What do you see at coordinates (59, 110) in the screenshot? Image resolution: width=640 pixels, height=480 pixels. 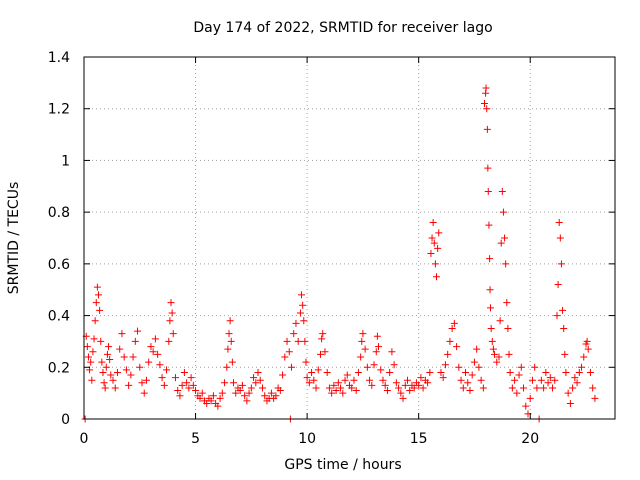 I see `y-tick-label: 1.2` at bounding box center [59, 110].